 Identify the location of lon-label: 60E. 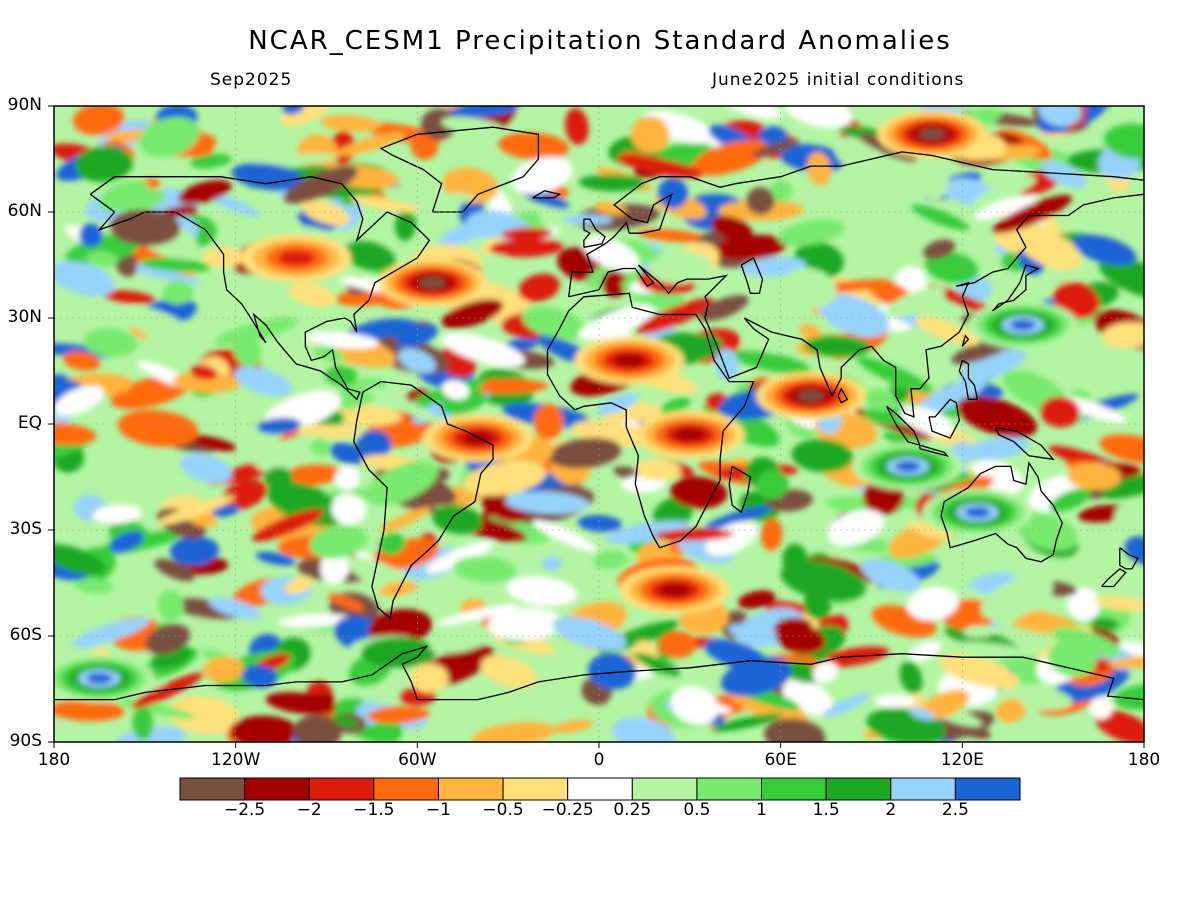
(780, 760).